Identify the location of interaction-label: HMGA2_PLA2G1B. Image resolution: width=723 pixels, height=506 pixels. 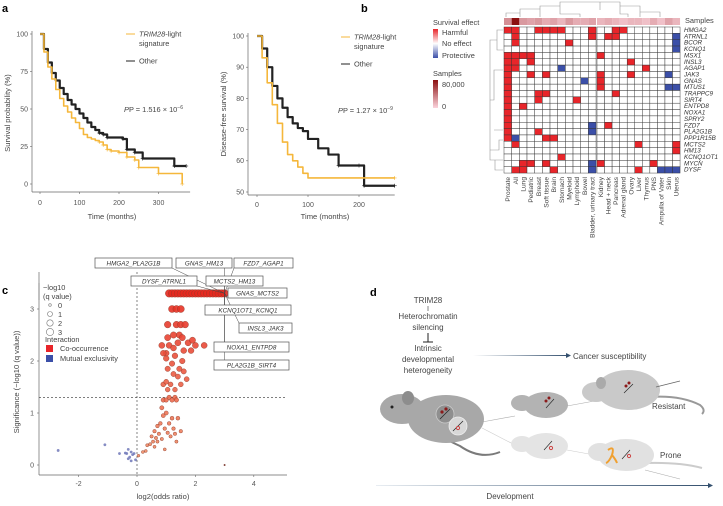
(134, 263).